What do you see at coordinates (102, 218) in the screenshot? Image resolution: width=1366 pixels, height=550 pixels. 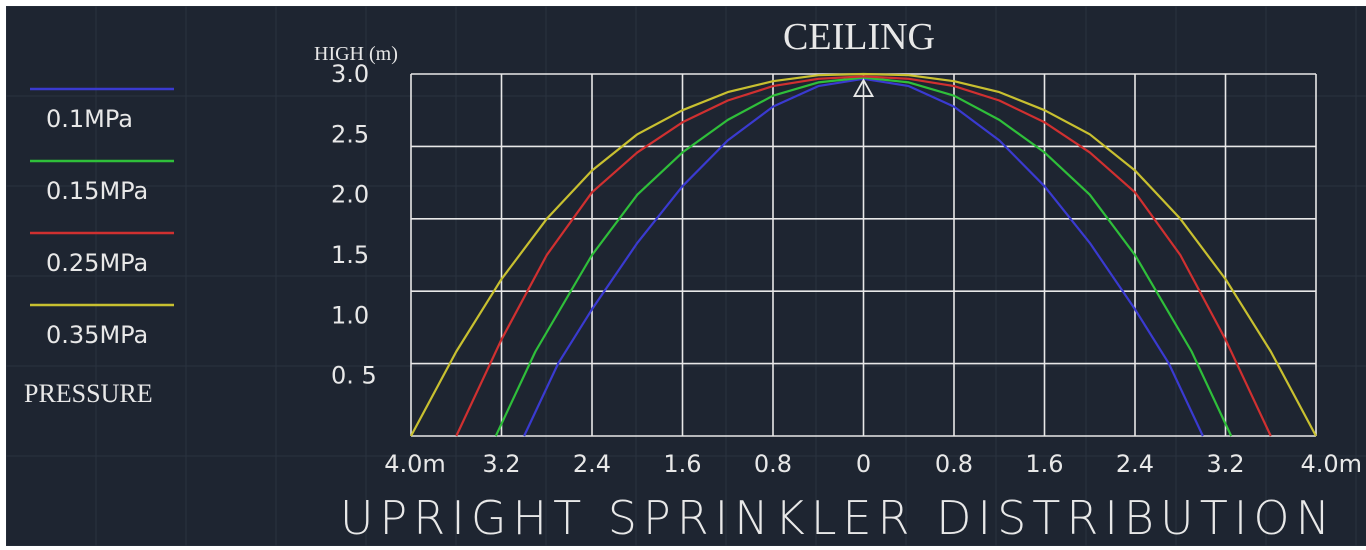 I see `legend: 0.1MPa 0.15MPa 0.25MPa 0.35MPa` at bounding box center [102, 218].